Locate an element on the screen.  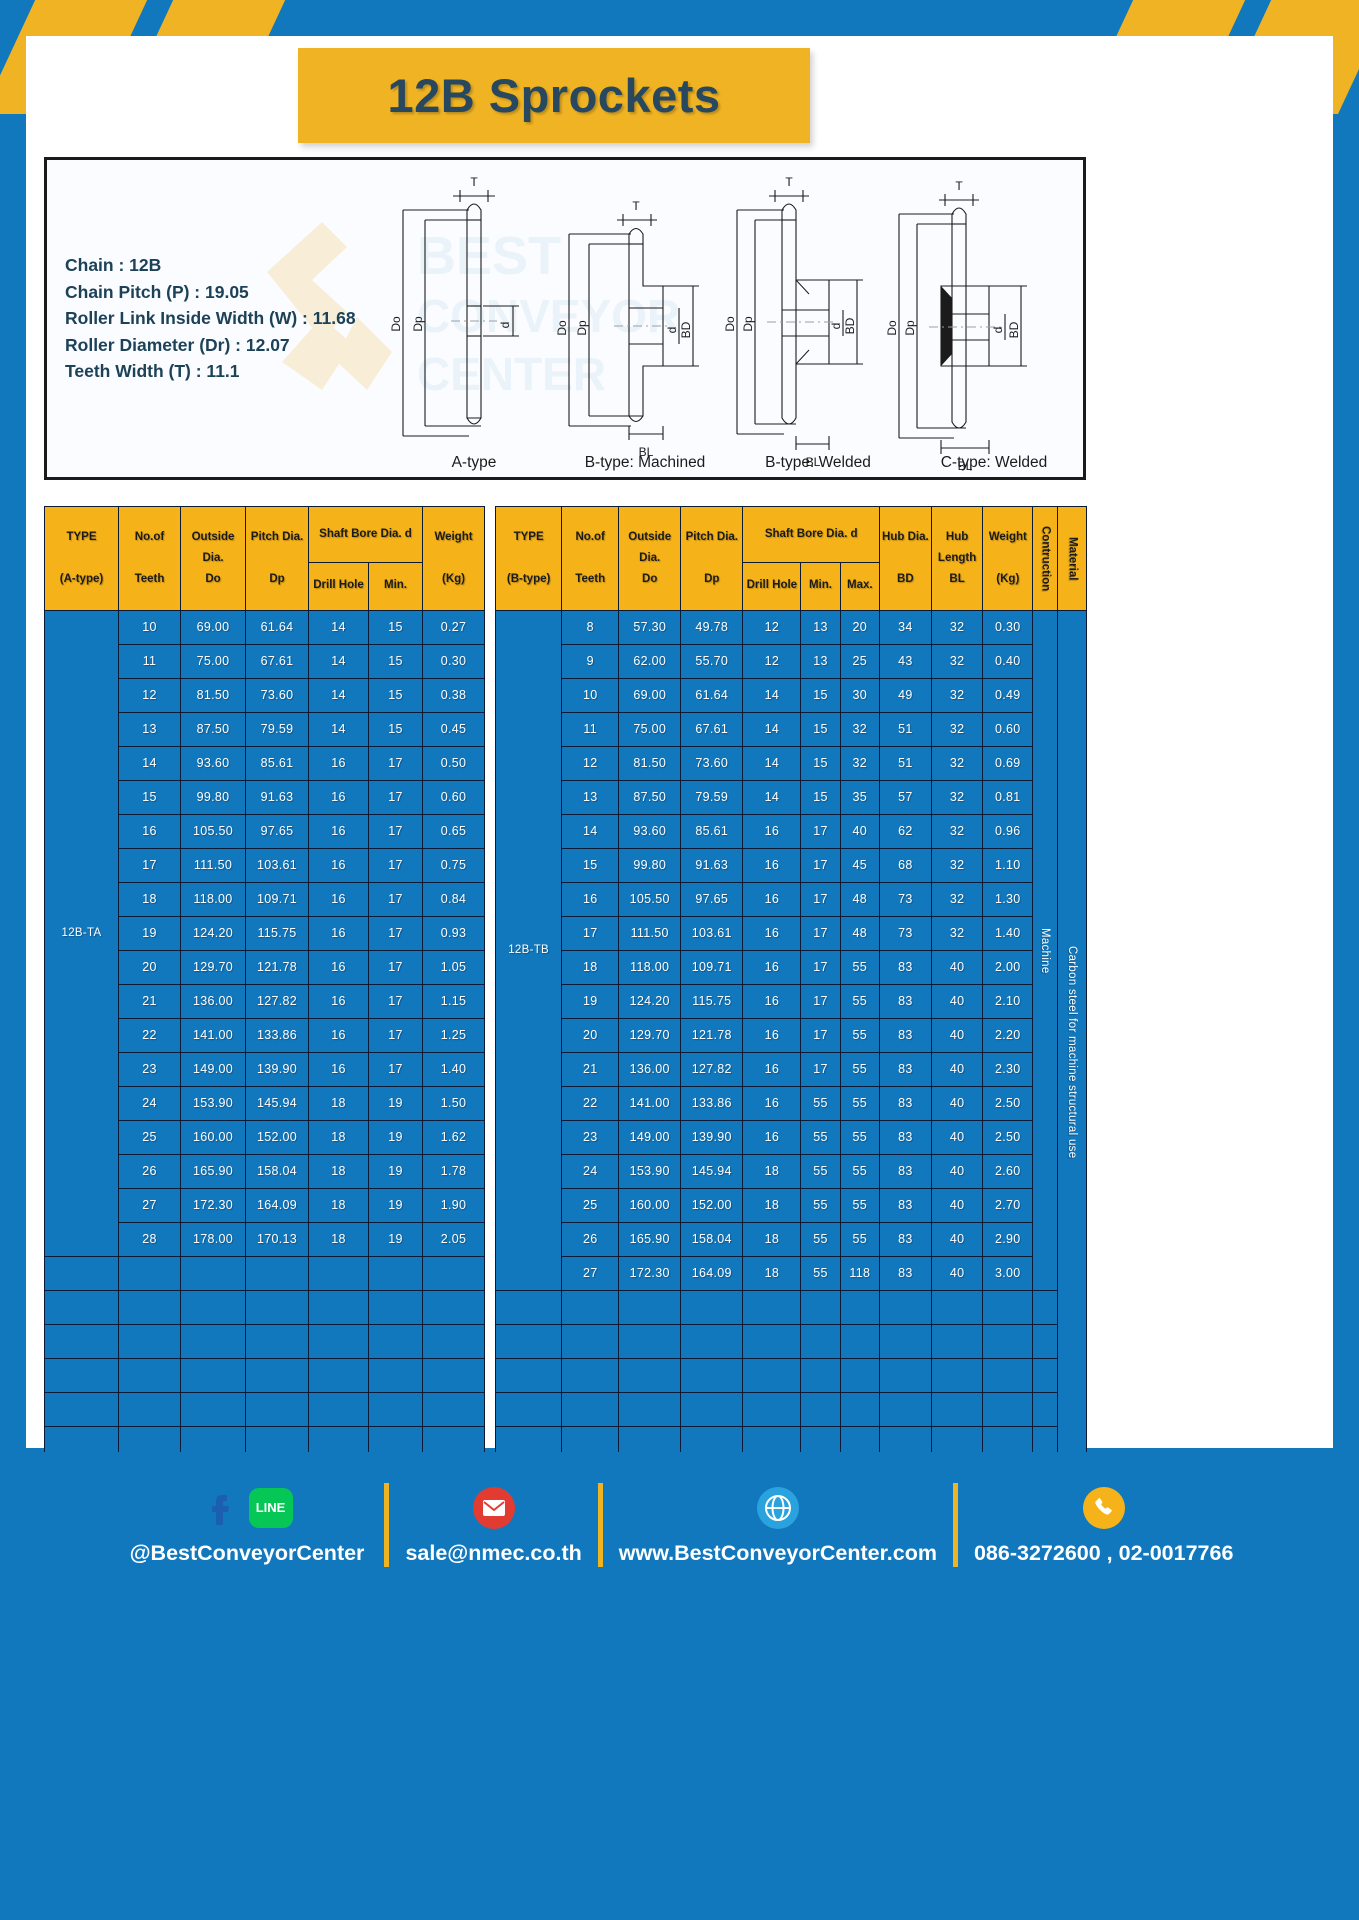
cell-bd: 62 is located at coordinates (905, 831).